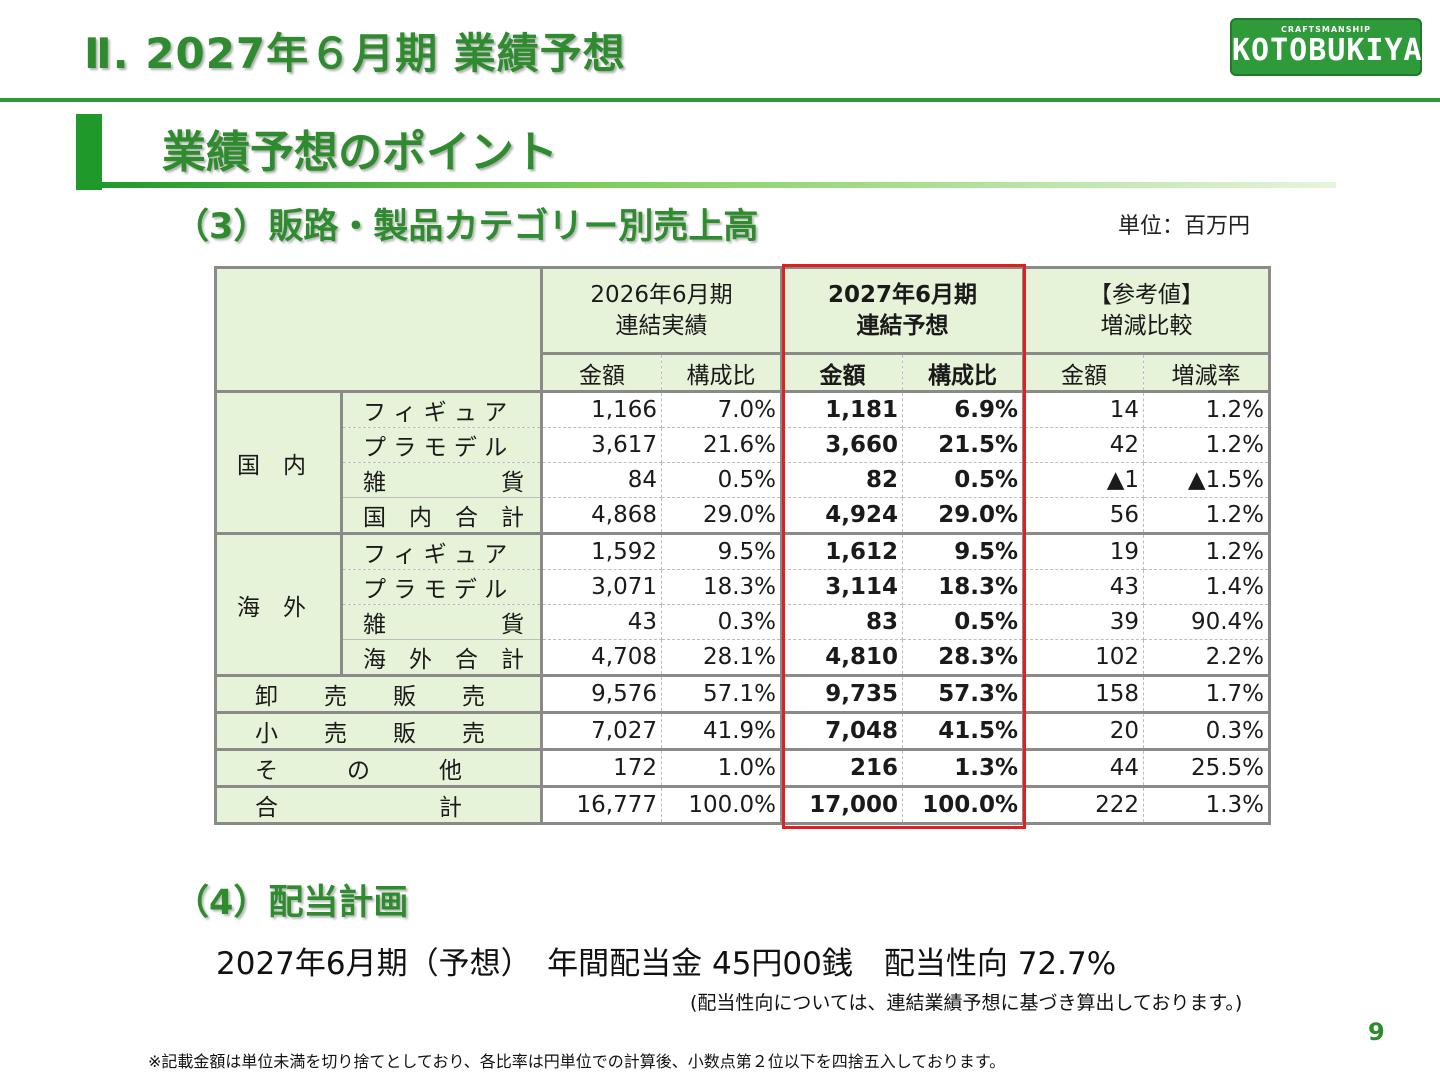  I want to click on value-dr: 1.4%, so click(1207, 587).